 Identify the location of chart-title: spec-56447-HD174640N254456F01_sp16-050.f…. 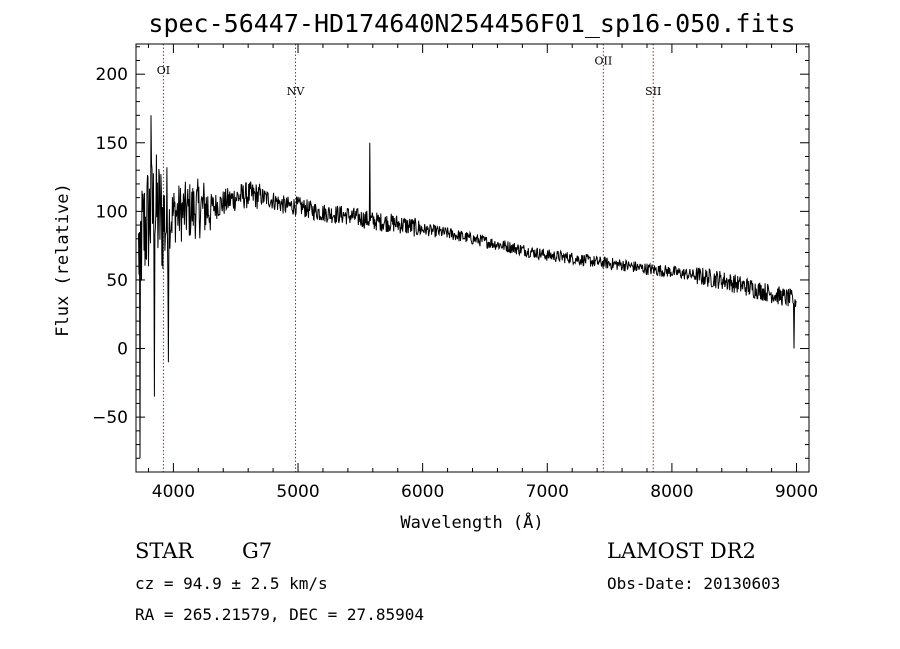
(471, 23).